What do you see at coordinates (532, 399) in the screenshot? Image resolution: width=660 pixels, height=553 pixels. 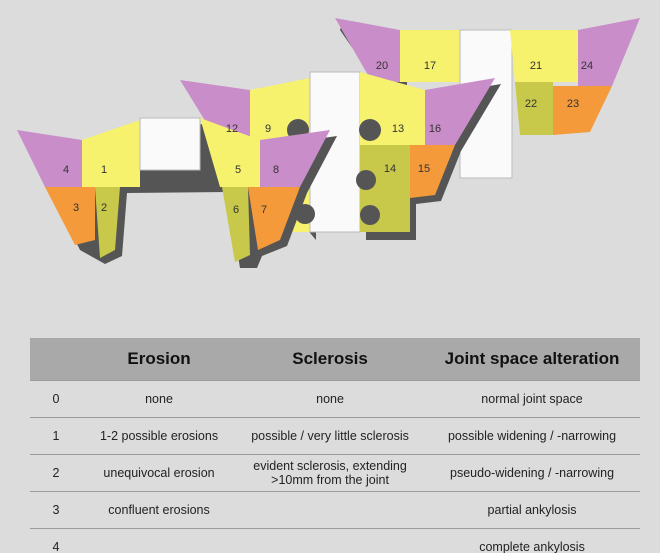 I see `table-cell: normal joint space` at bounding box center [532, 399].